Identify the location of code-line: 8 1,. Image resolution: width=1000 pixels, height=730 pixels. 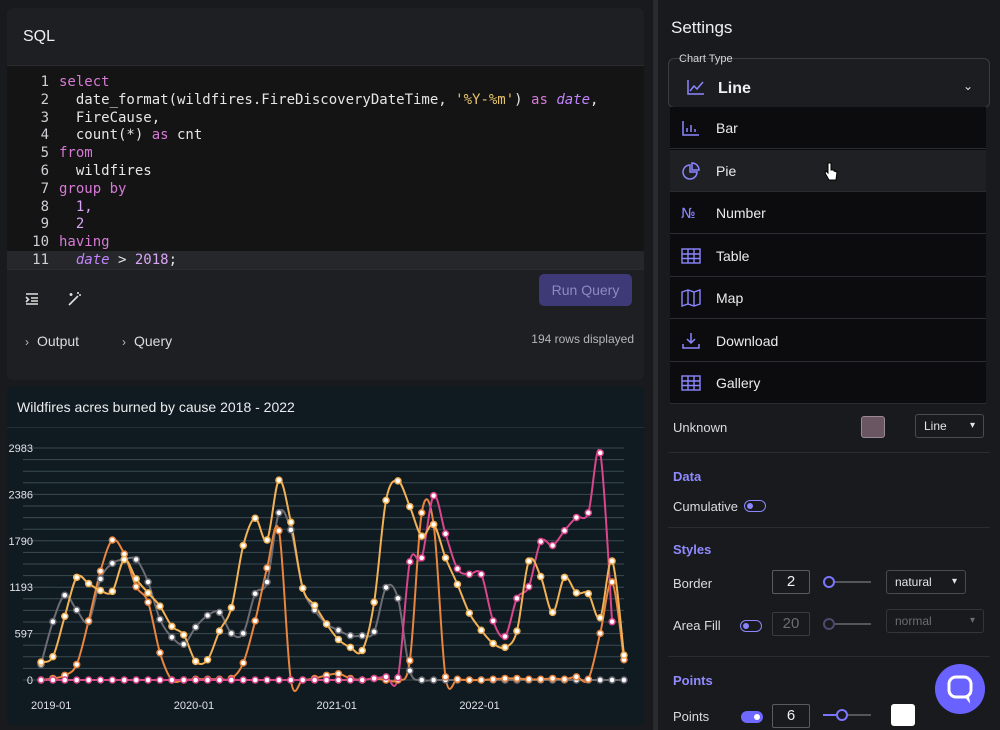
(325, 207).